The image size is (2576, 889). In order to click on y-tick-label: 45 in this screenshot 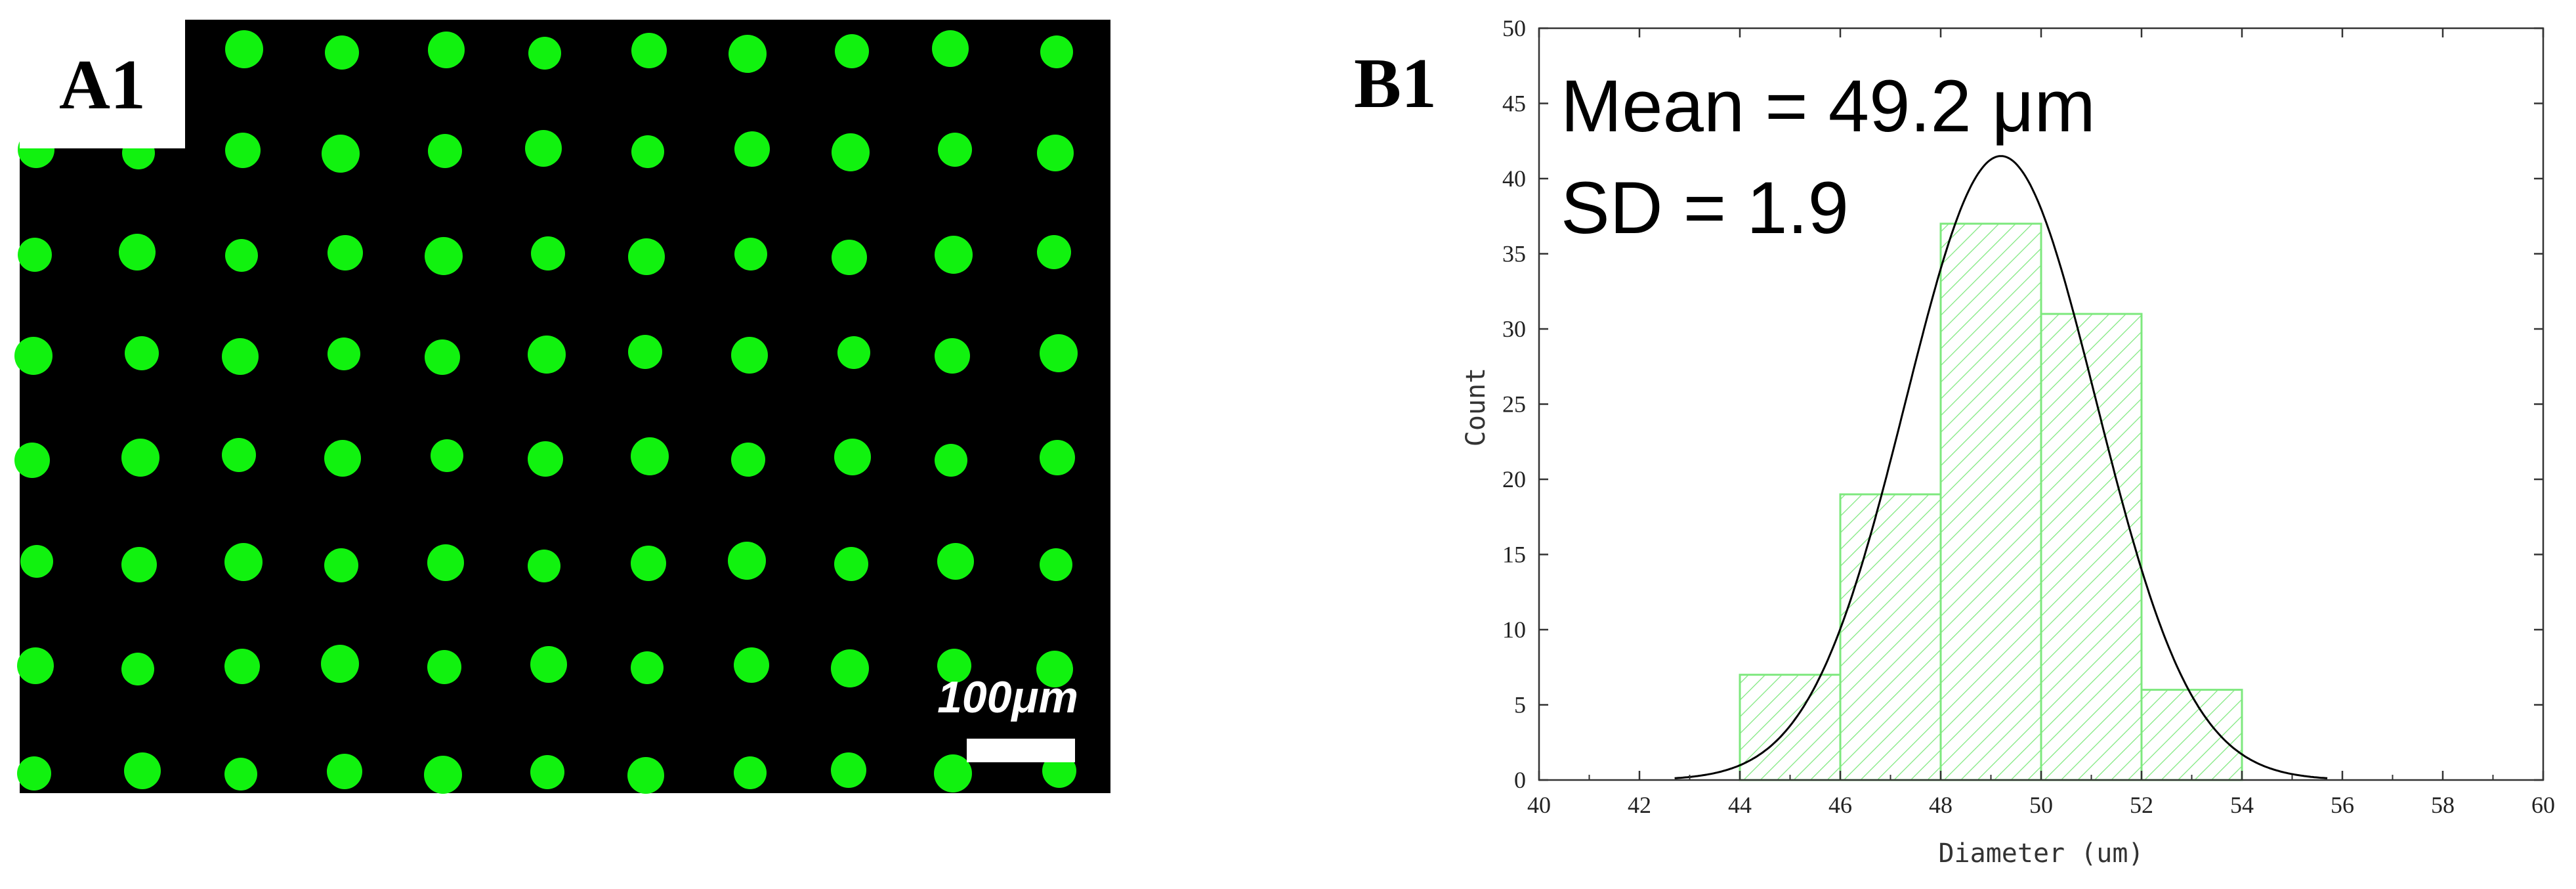, I will do `click(1514, 104)`.